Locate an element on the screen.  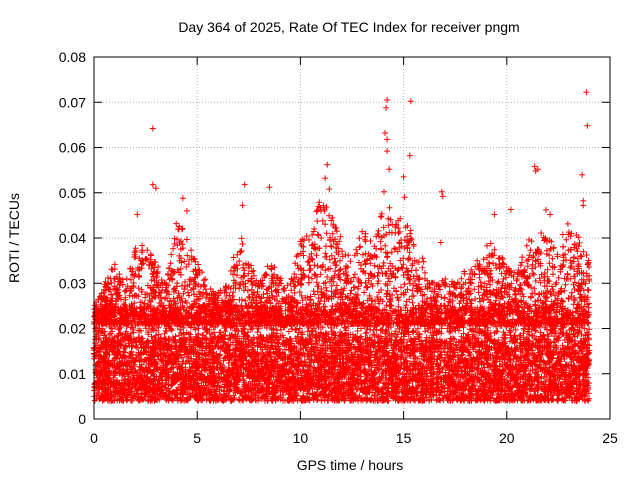
y-tick-label: 0.04 is located at coordinates (72, 238).